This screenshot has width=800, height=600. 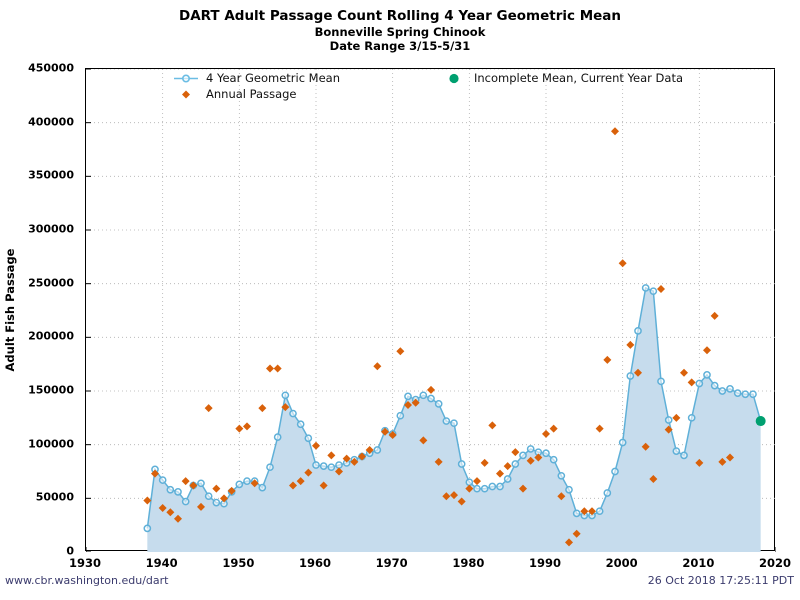 I want to click on x-tick-label: 1930, so click(x=85, y=563).